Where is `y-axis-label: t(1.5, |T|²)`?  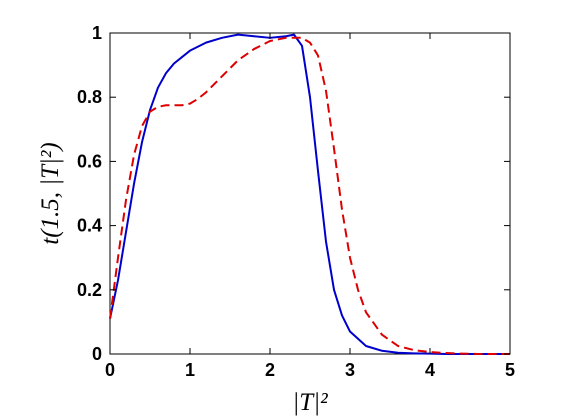 y-axis-label: t(1.5, |T|²) is located at coordinates (50, 193).